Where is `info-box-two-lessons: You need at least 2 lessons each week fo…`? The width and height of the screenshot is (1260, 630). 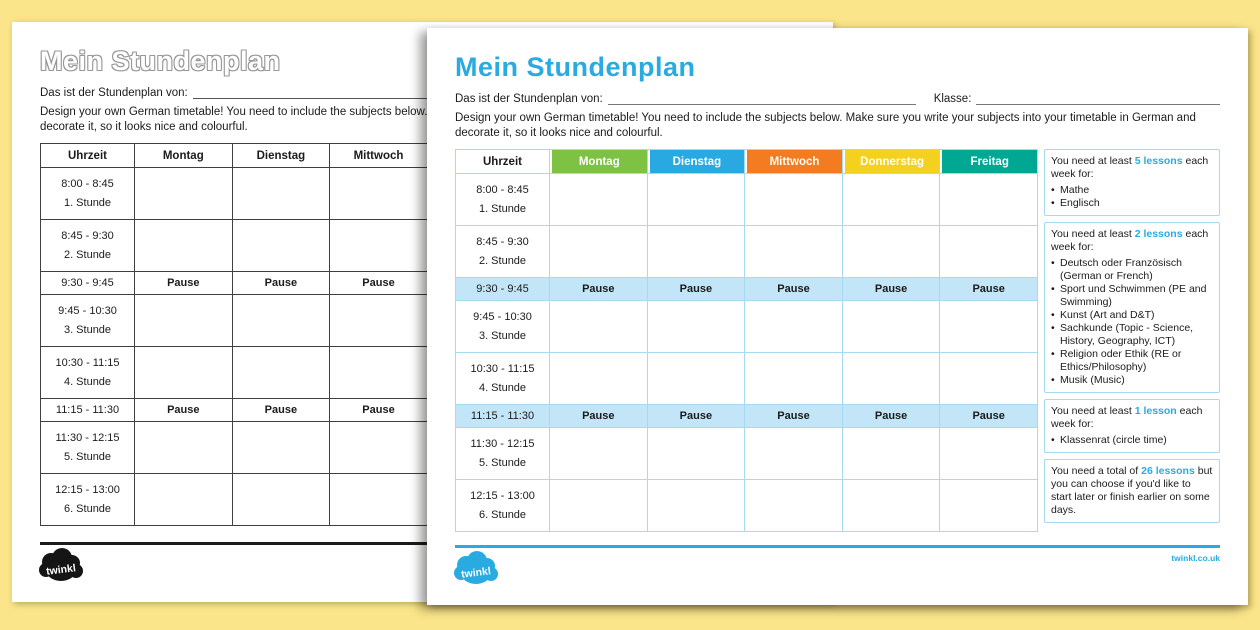
info-box-two-lessons: You need at least 2 lessons each week fo… is located at coordinates (1132, 307).